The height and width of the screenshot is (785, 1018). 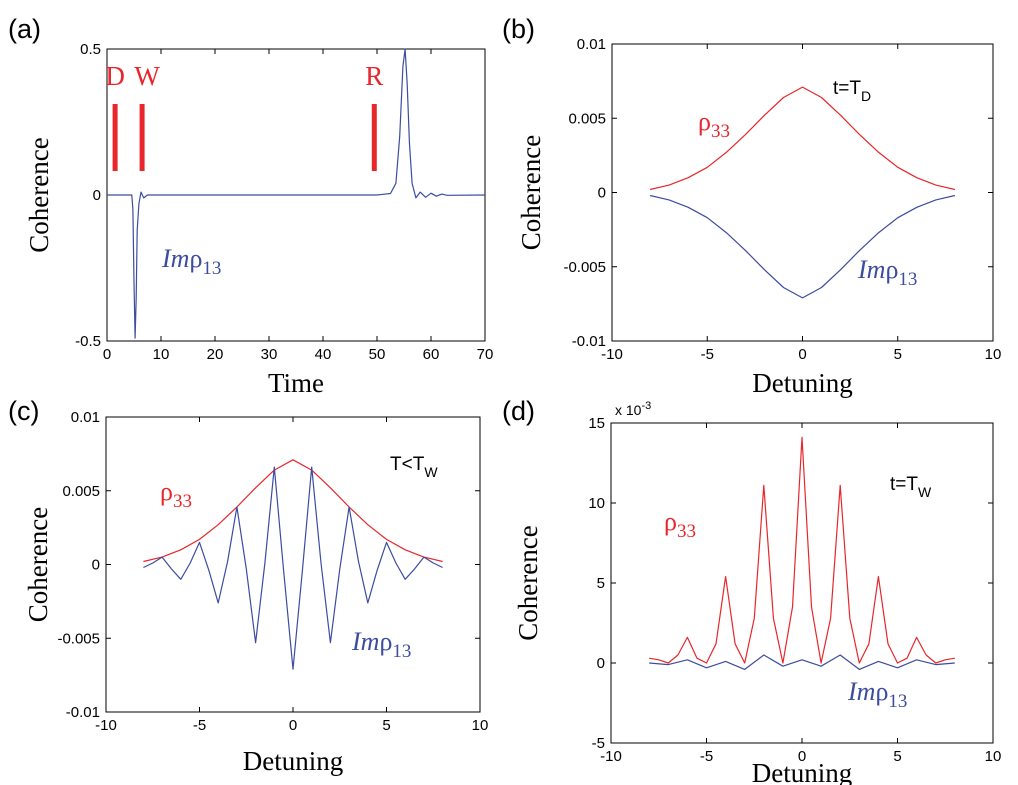 I want to click on y-tick-label: 5, so click(x=601, y=583).